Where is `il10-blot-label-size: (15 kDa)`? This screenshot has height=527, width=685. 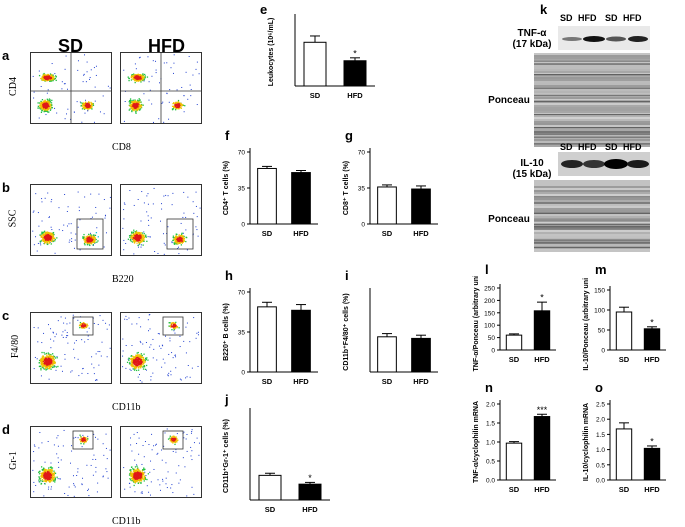 il10-blot-label-size: (15 kDa) is located at coordinates (532, 174).